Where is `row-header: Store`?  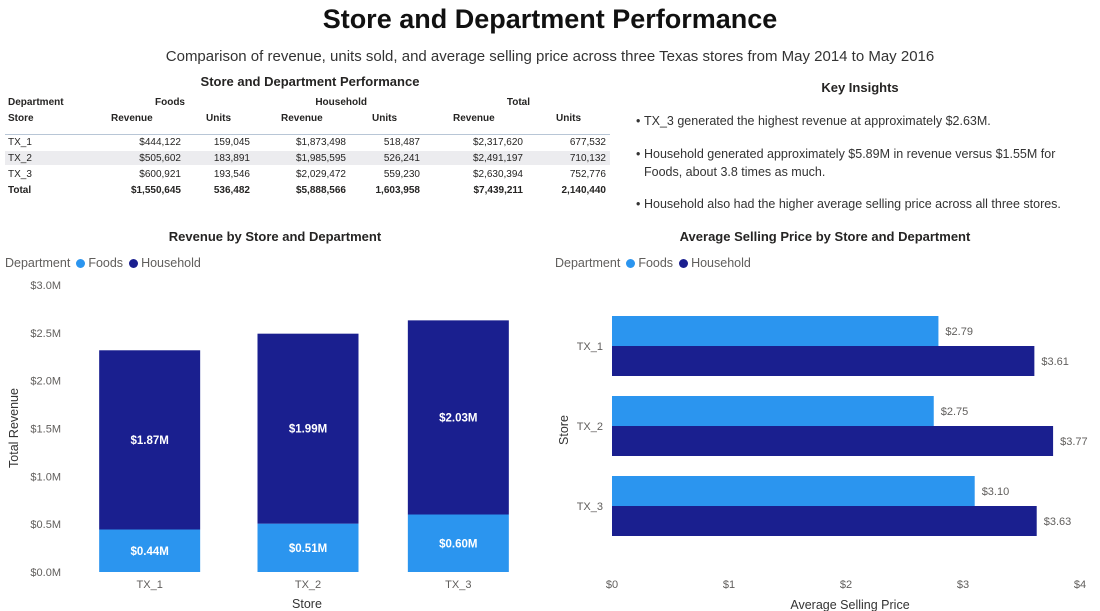 row-header: Store is located at coordinates (21, 118).